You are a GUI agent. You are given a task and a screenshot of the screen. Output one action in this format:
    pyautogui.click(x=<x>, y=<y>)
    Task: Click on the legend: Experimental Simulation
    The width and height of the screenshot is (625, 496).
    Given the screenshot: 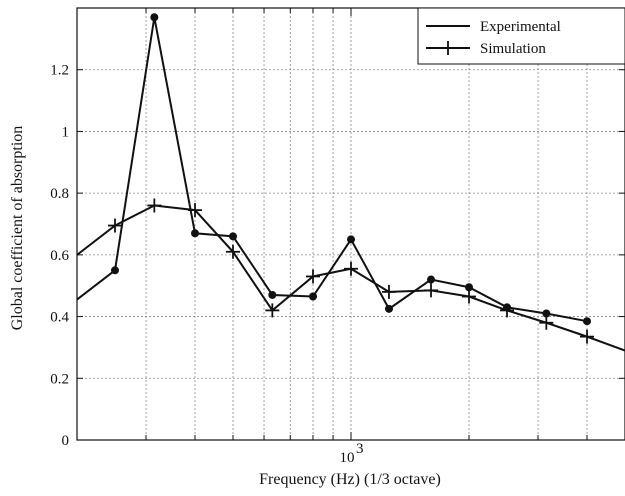 What is the action you would take?
    pyautogui.click(x=521, y=36)
    